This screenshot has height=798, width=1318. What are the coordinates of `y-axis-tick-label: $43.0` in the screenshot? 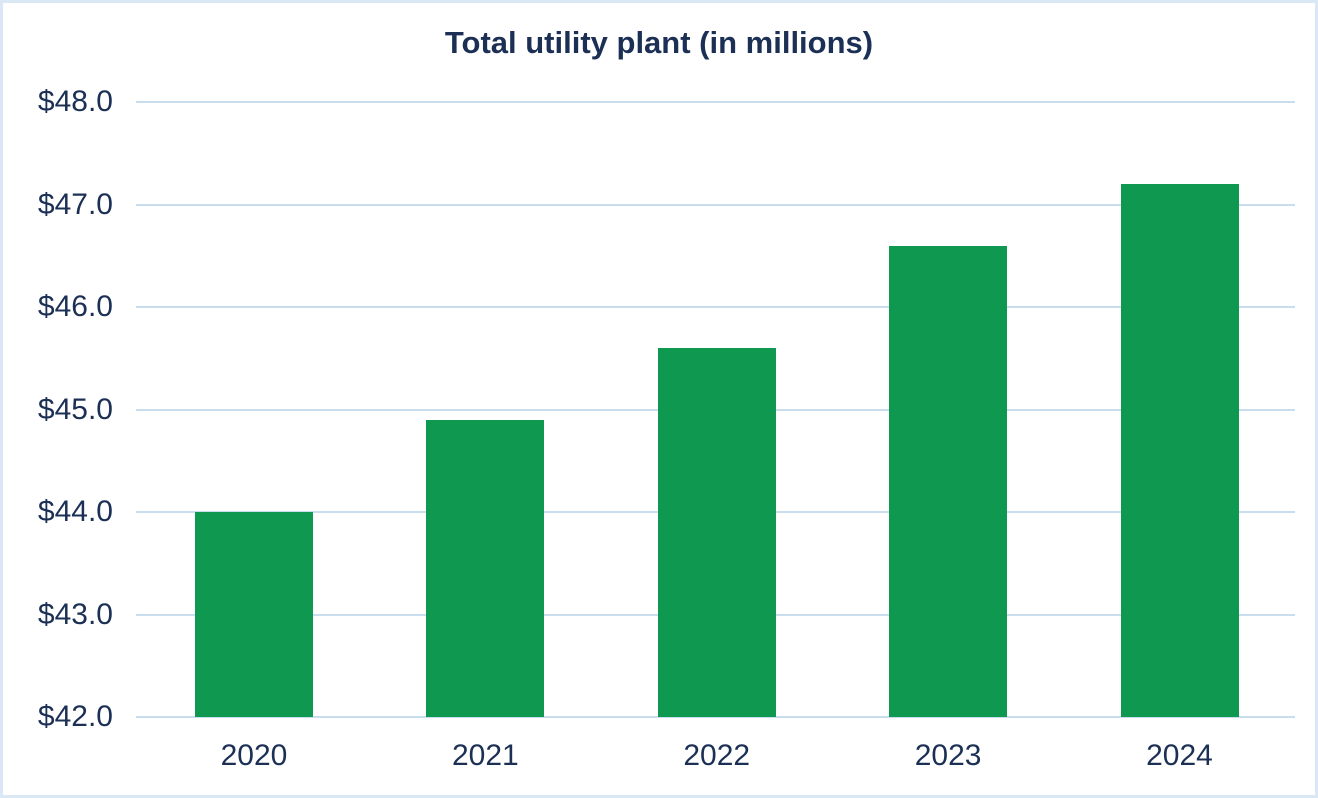 It's located at (75, 614).